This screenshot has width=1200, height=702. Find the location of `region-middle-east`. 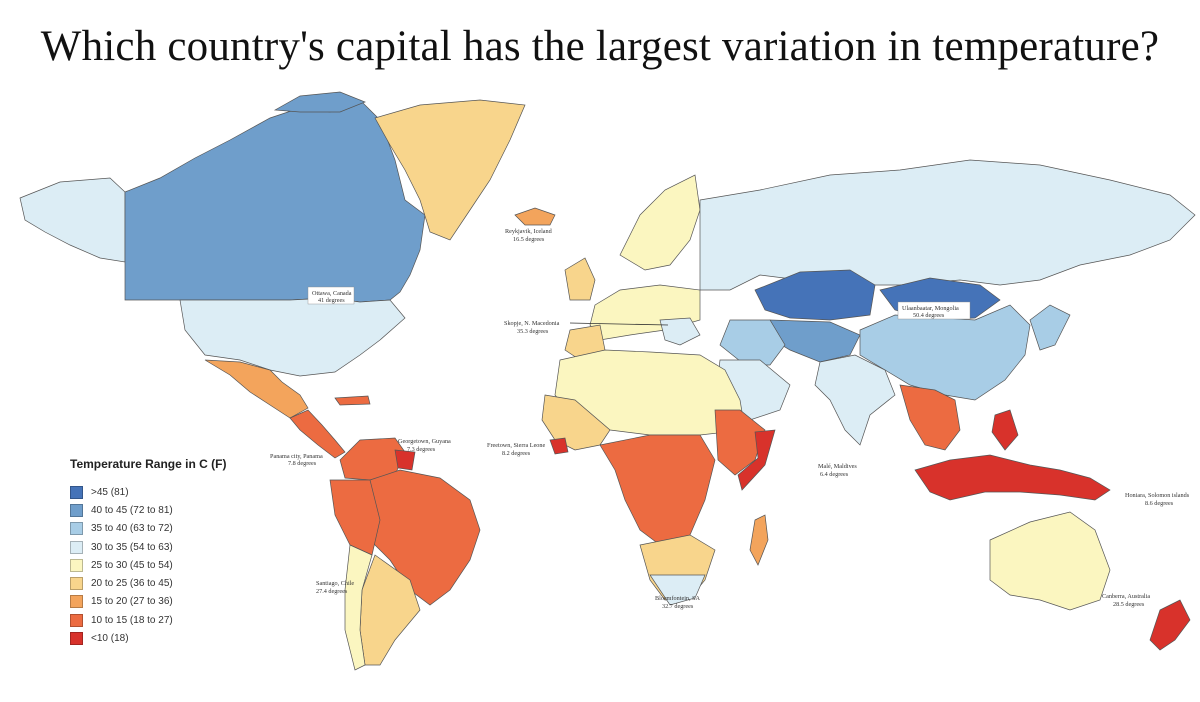

region-middle-east is located at coordinates (752, 342).